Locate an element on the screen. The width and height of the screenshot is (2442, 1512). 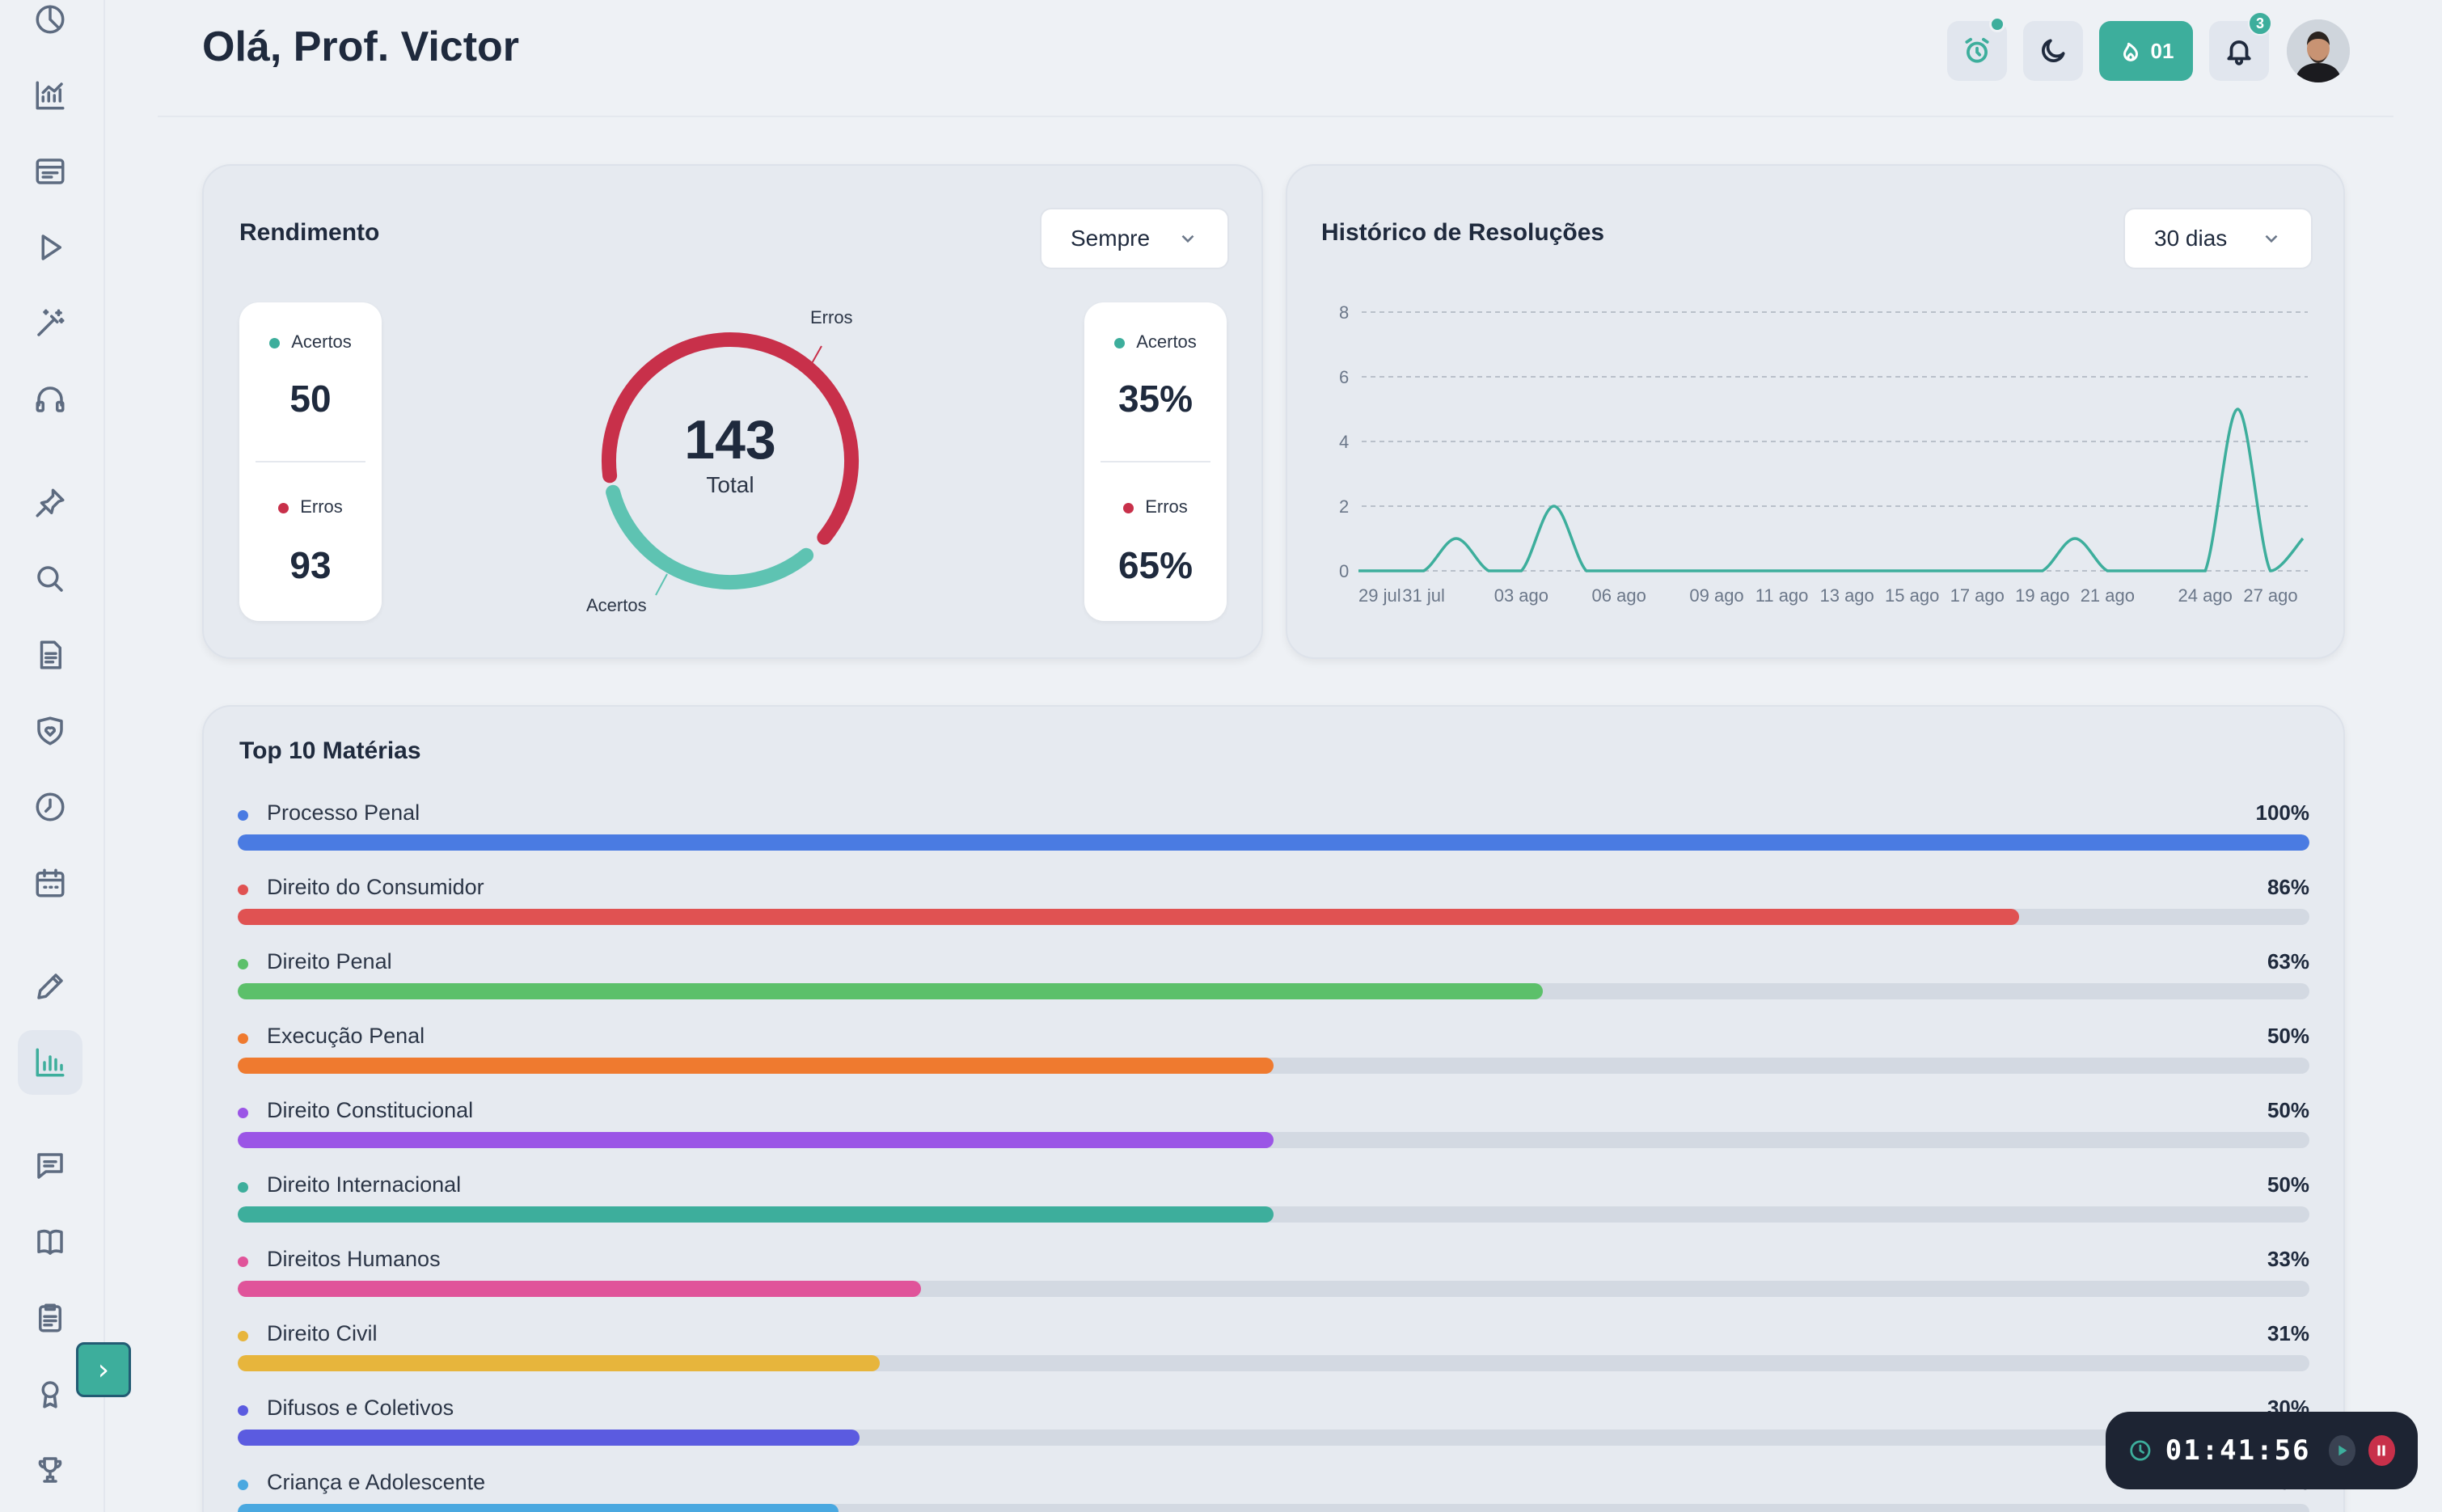
rendimento-period-value: Sempre is located at coordinates (1111, 238).